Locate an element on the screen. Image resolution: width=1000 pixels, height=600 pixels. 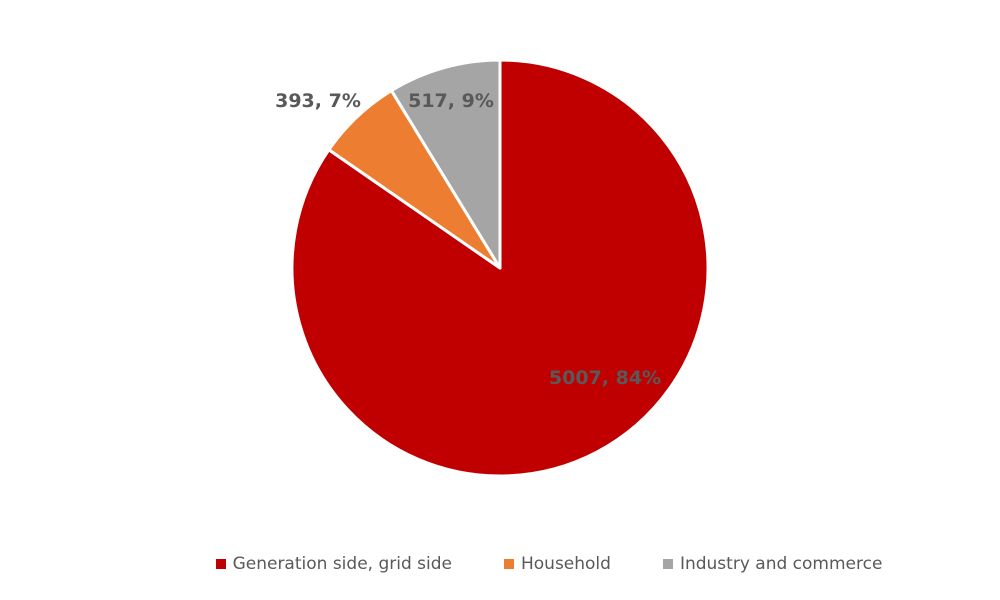
legend-item-generation: Generation side, grid side is located at coordinates (333, 564).